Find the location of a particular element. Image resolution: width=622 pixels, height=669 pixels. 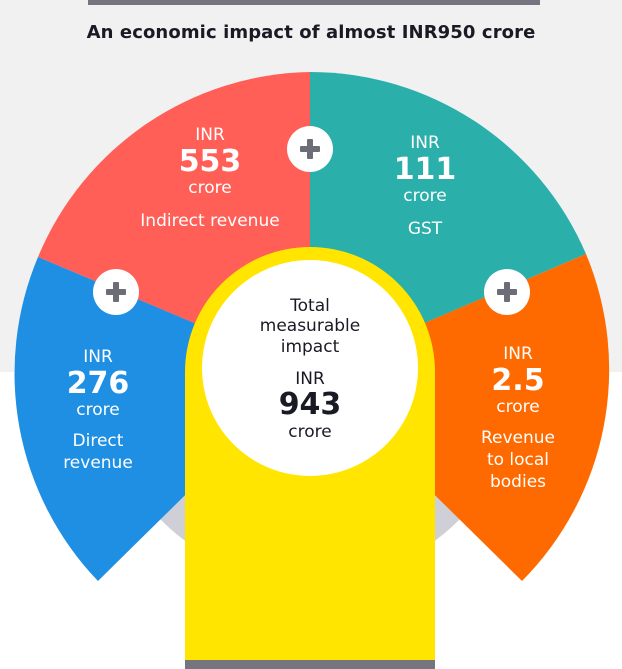

direct-label-line1: Direct is located at coordinates (98, 441).